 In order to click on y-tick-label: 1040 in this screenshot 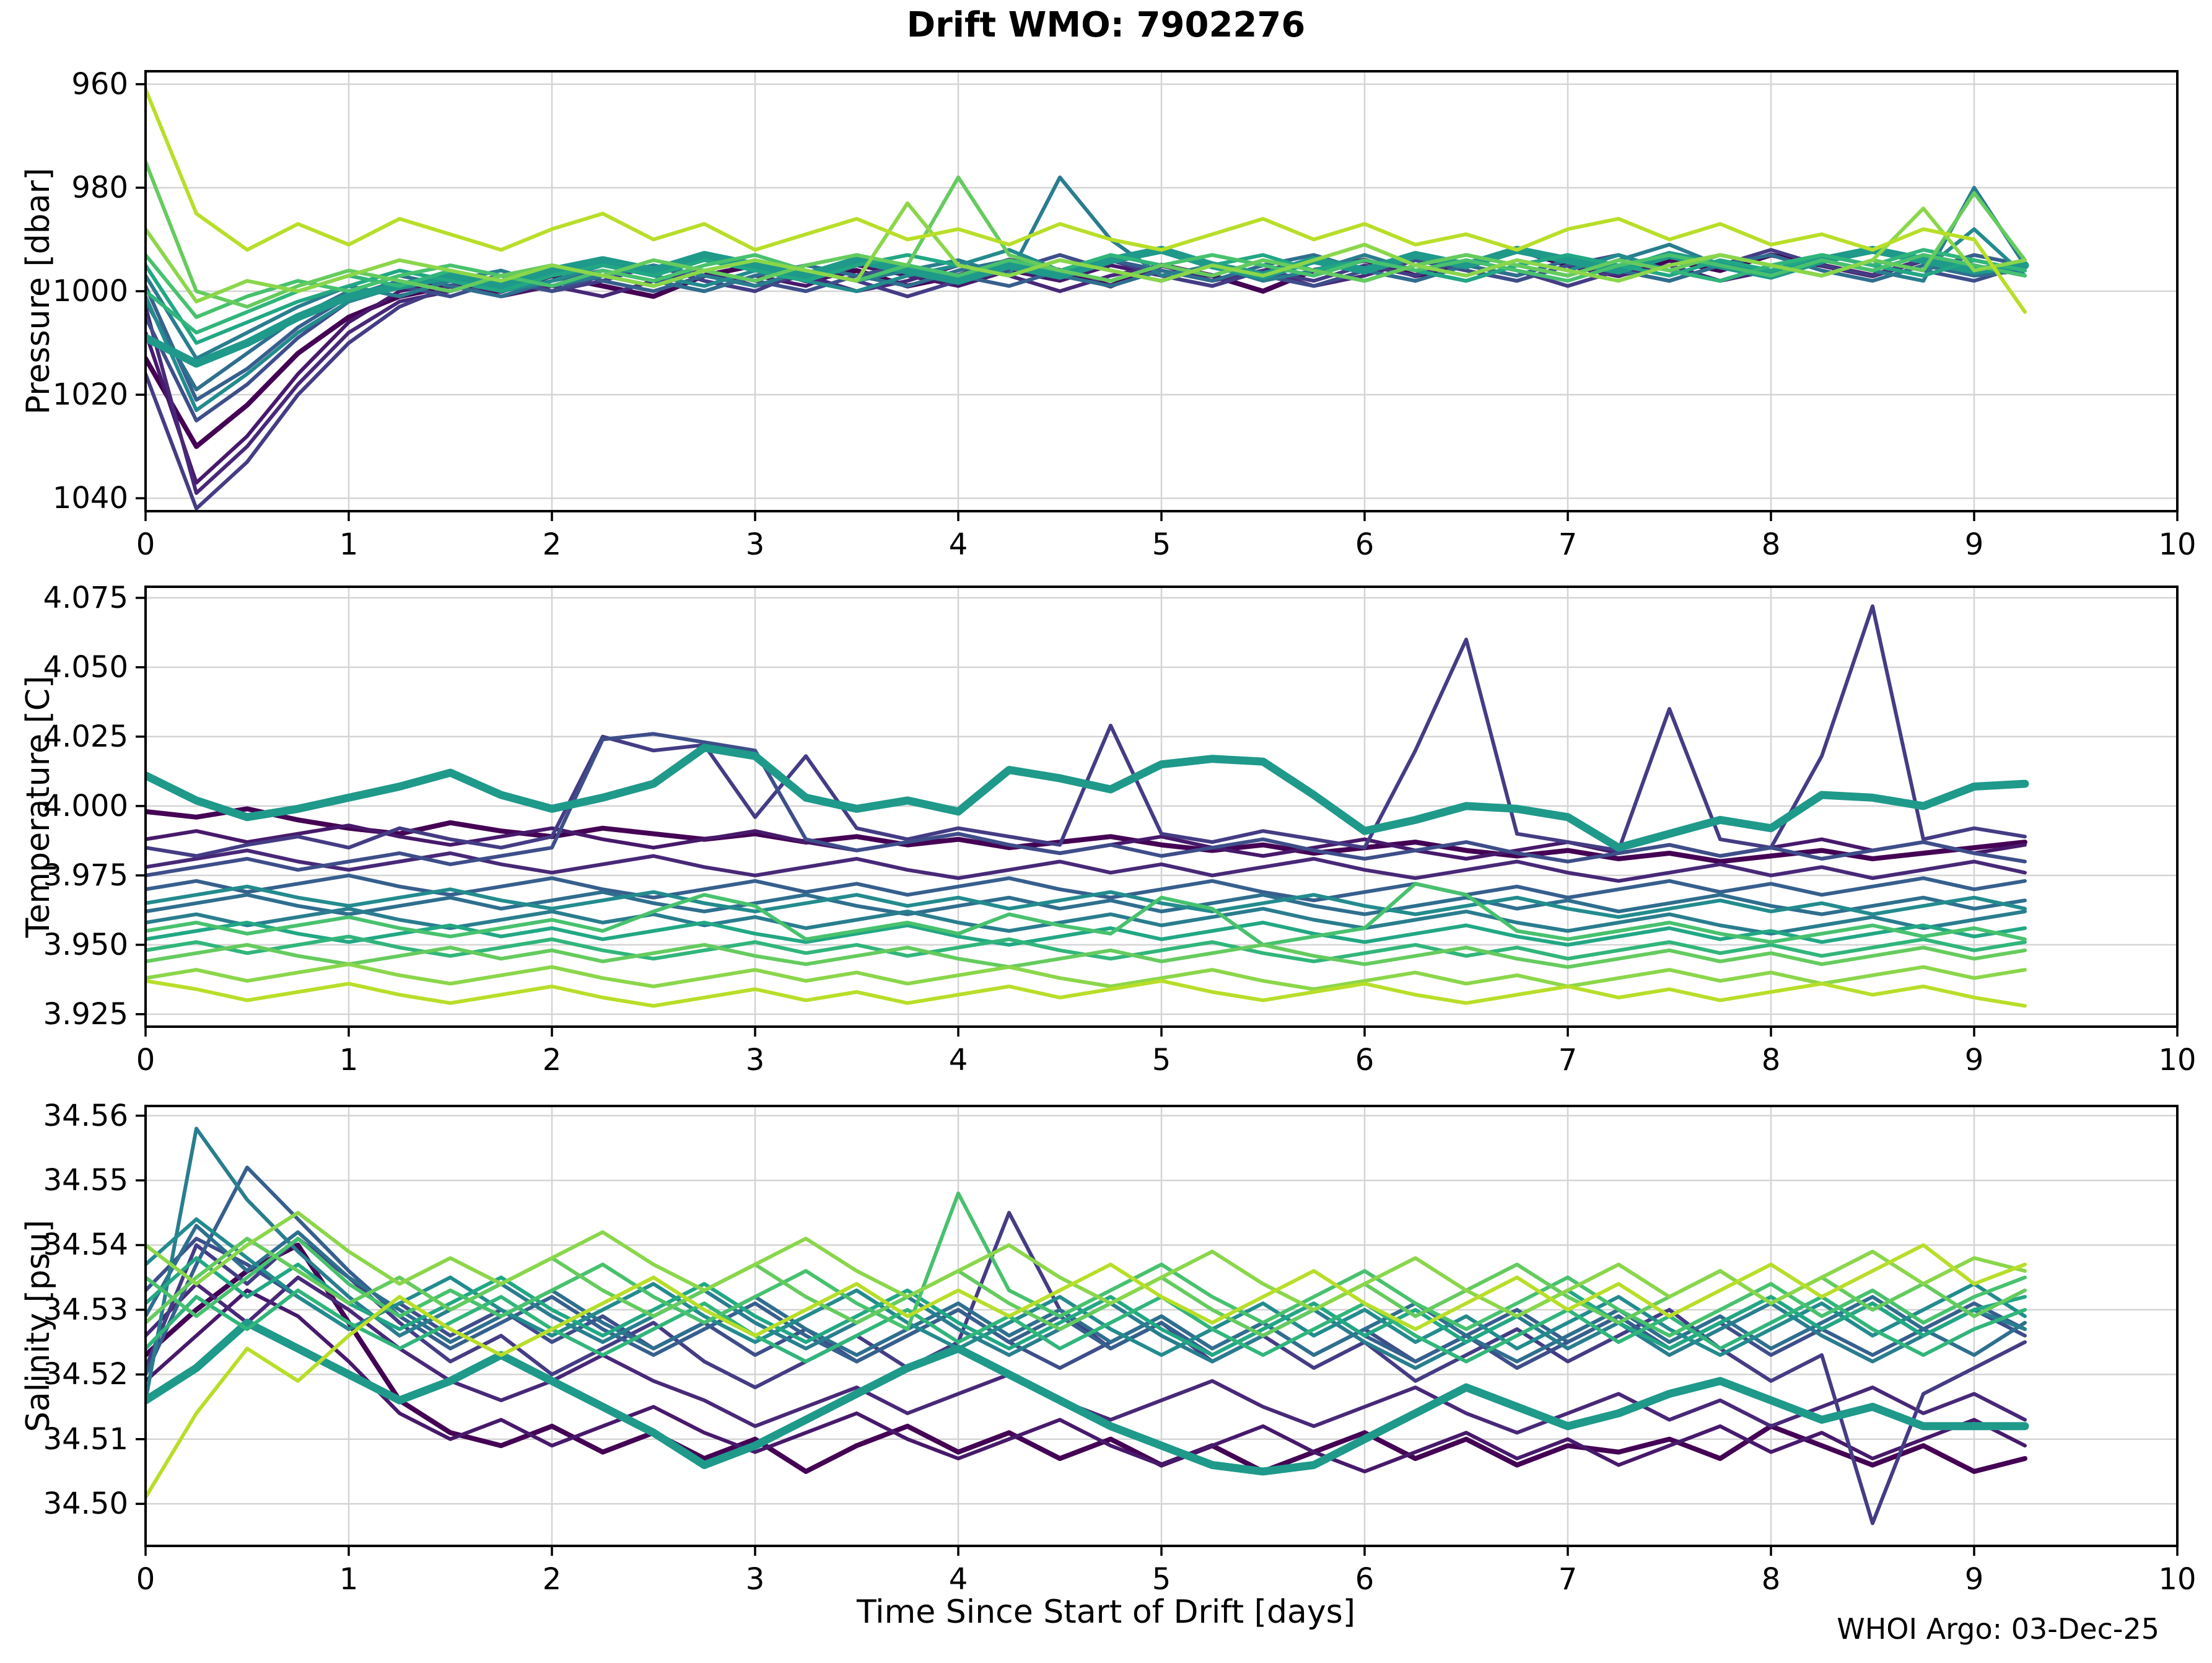, I will do `click(90, 499)`.